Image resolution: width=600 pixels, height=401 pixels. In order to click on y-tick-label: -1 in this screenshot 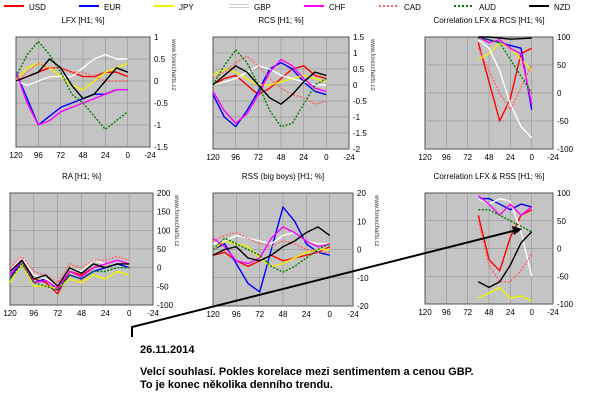, I will do `click(158, 125)`.